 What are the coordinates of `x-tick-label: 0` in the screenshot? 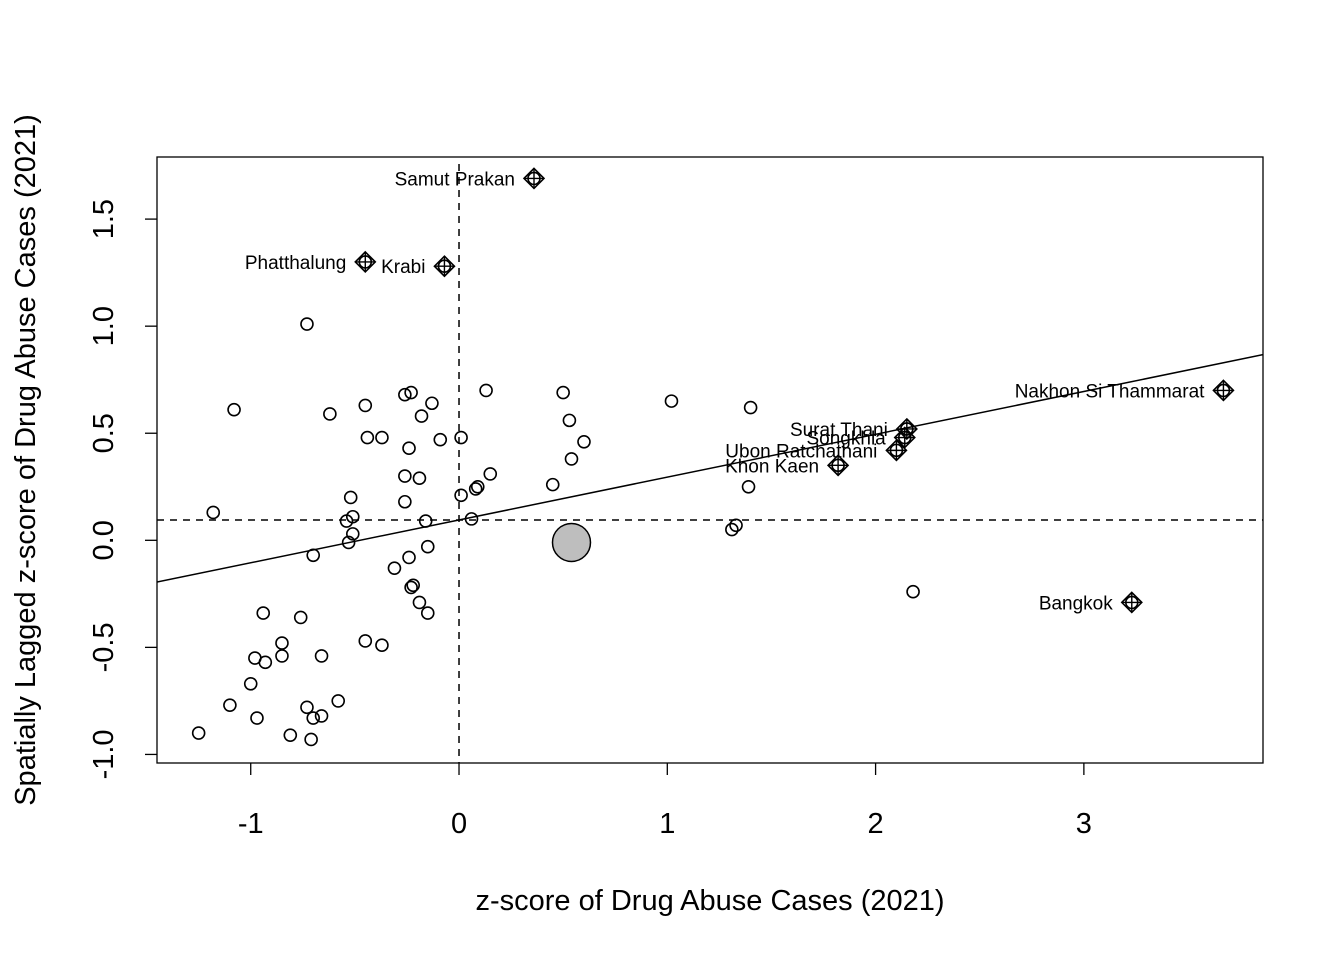 It's located at (459, 824).